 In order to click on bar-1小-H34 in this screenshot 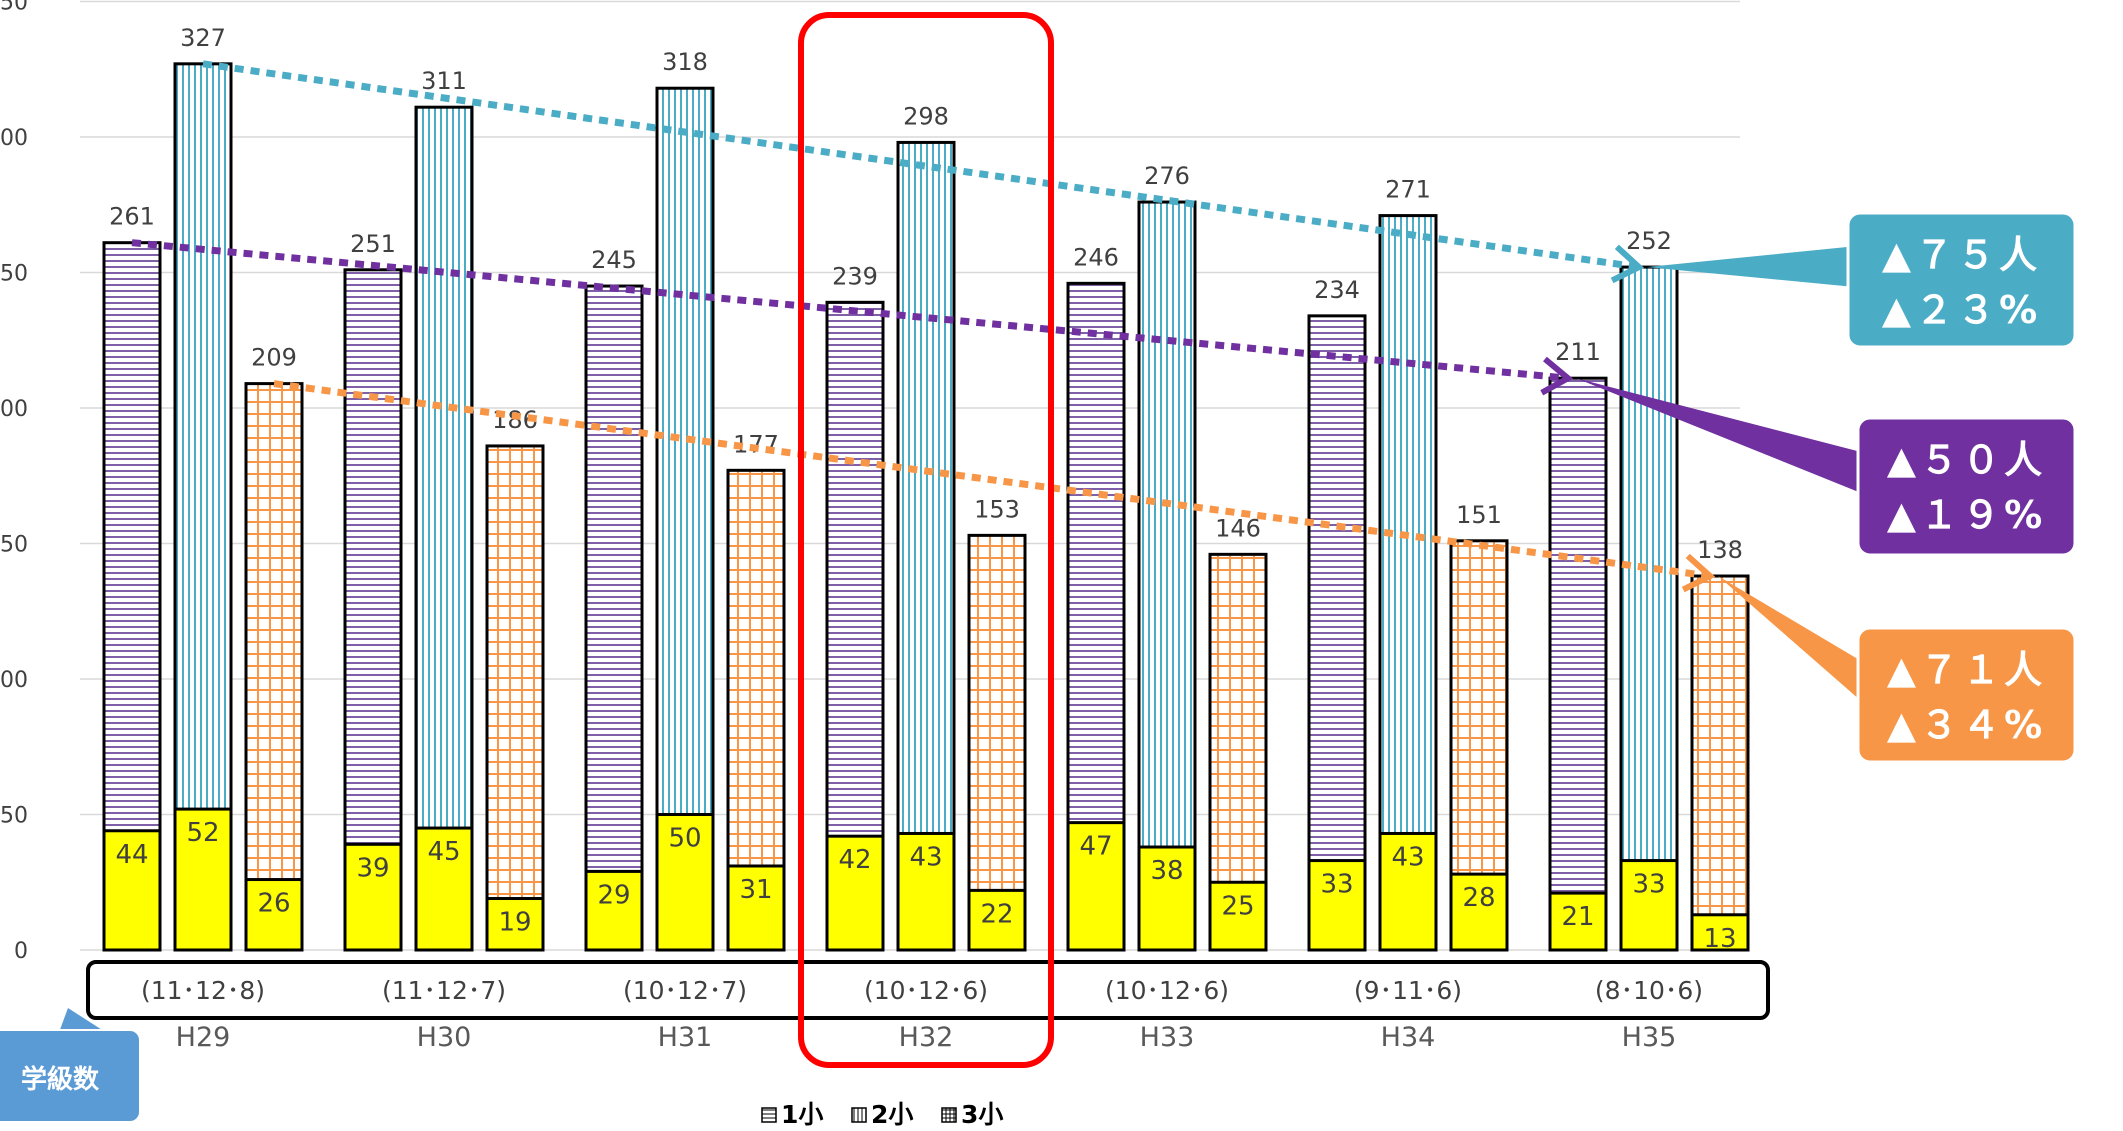, I will do `click(1337, 633)`.